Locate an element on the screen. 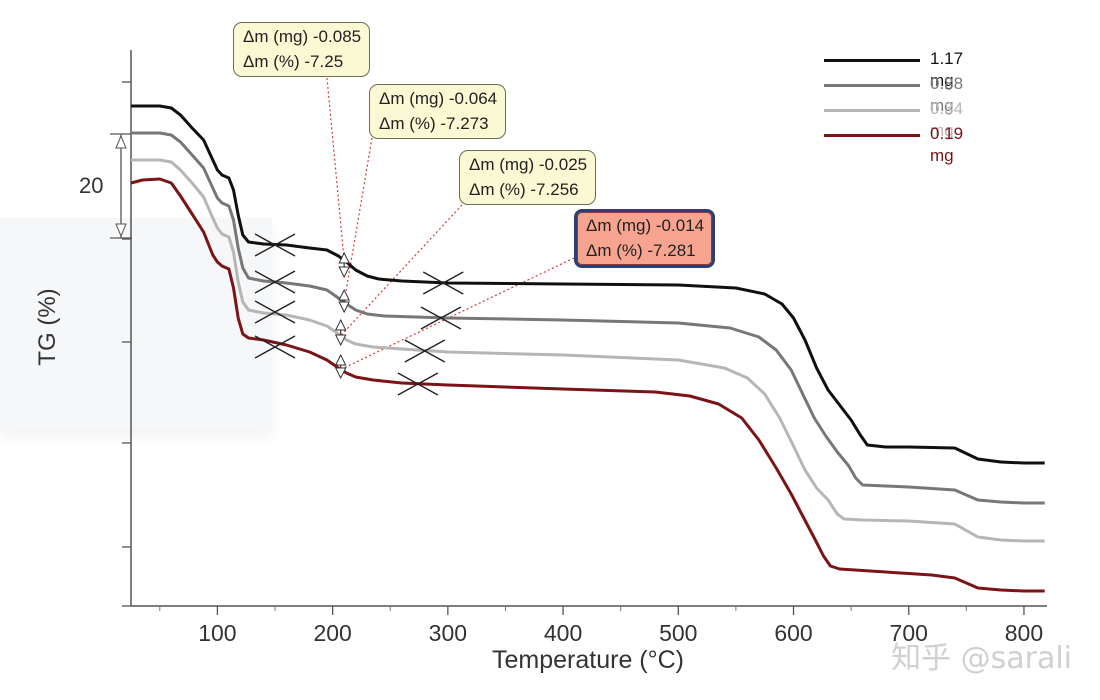 This screenshot has width=1100, height=700. annotation-mass-loss: Δm (mg) -0.025 is located at coordinates (528, 164).